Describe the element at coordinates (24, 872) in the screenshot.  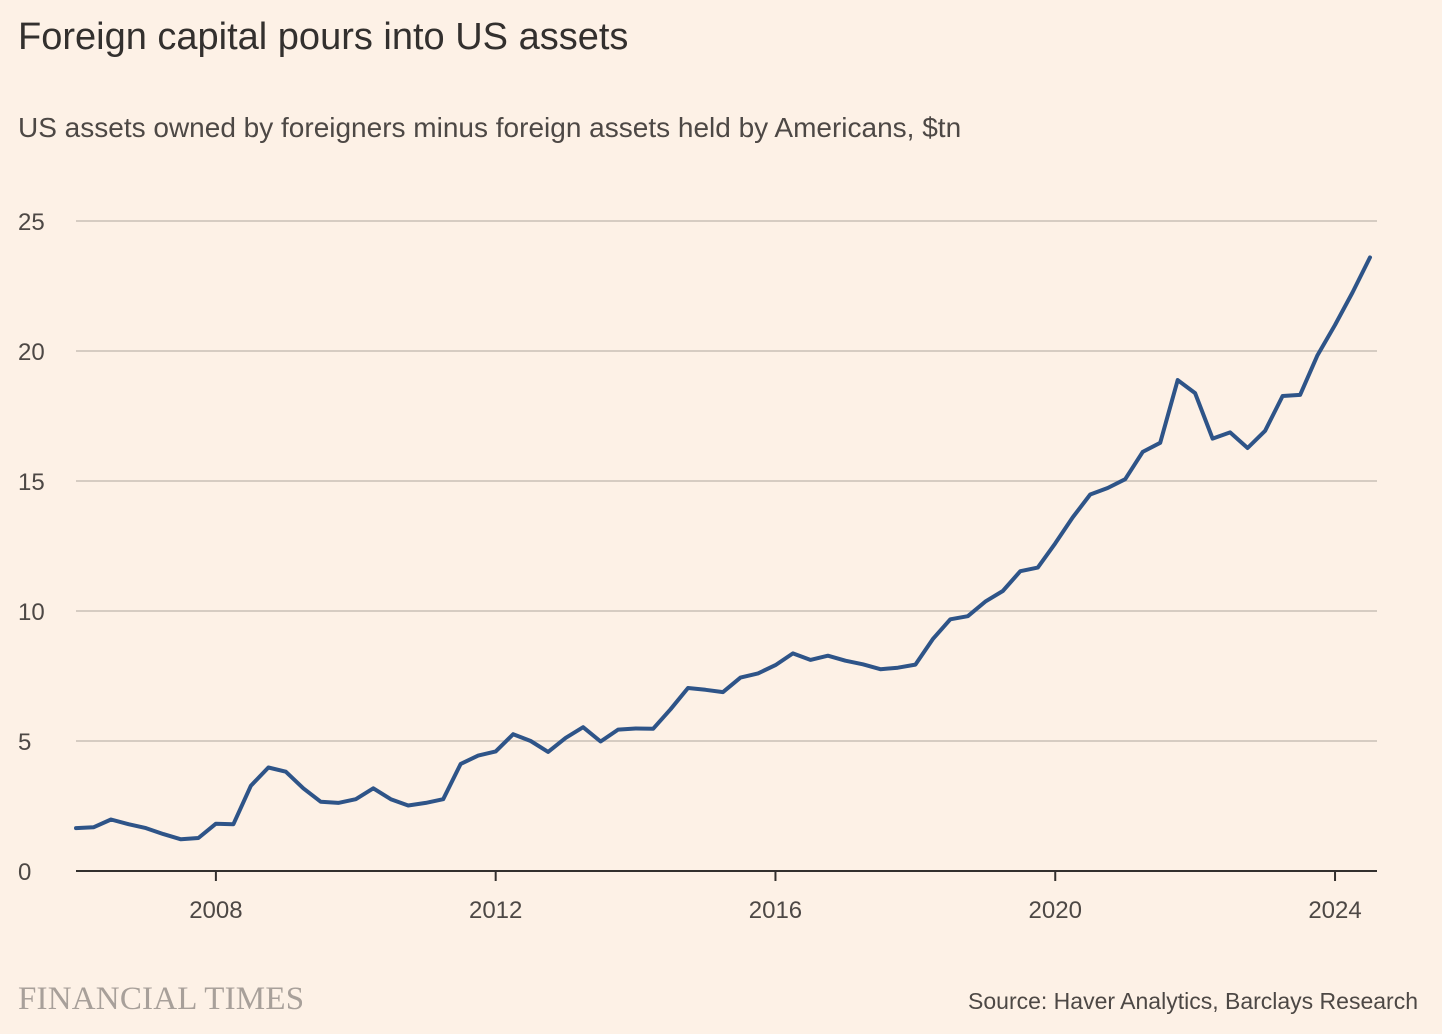
I see `y-tick-label: 0` at that location.